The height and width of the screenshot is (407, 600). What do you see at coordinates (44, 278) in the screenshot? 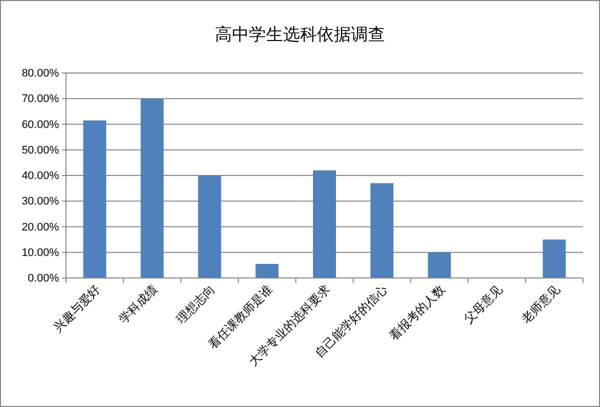
I see `y-tick-label: 0.00%` at bounding box center [44, 278].